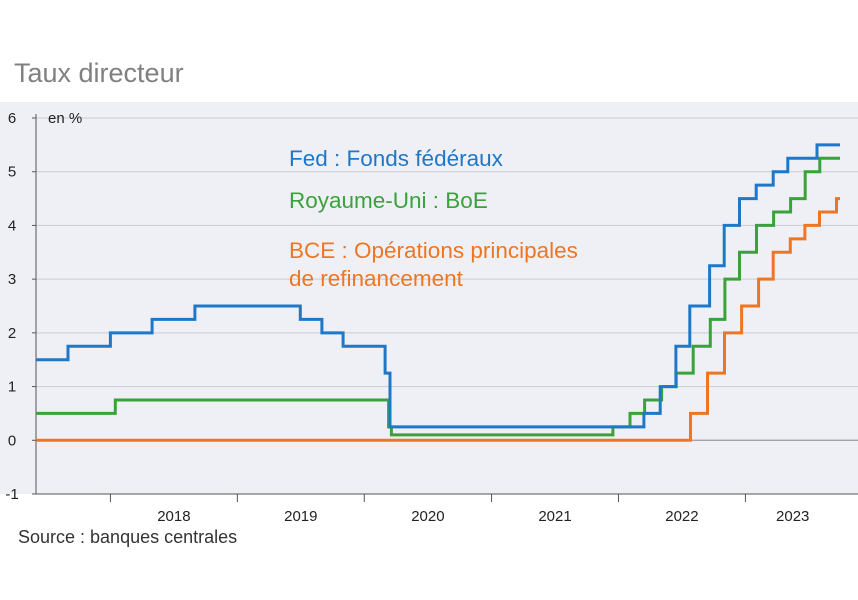  I want to click on x-tick-label: 2023, so click(792, 516).